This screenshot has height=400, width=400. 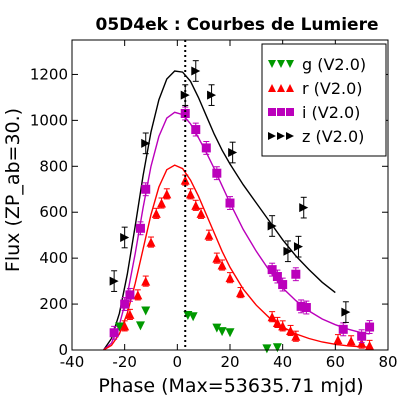 What do you see at coordinates (387, 362) in the screenshot?
I see `x-tick-label: 80` at bounding box center [387, 362].